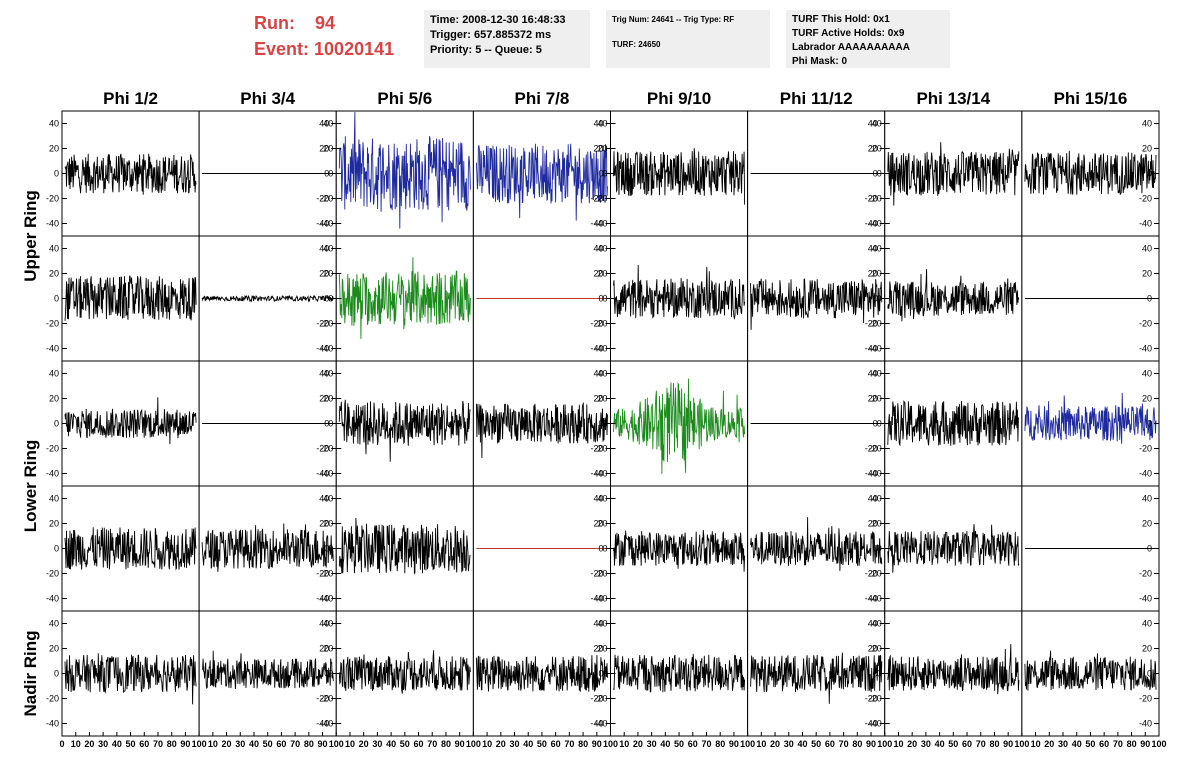 This screenshot has width=1196, height=772. What do you see at coordinates (673, 19) in the screenshot?
I see `trig-num-text: Trig Num: 24641 -- Trig Type: RF` at bounding box center [673, 19].